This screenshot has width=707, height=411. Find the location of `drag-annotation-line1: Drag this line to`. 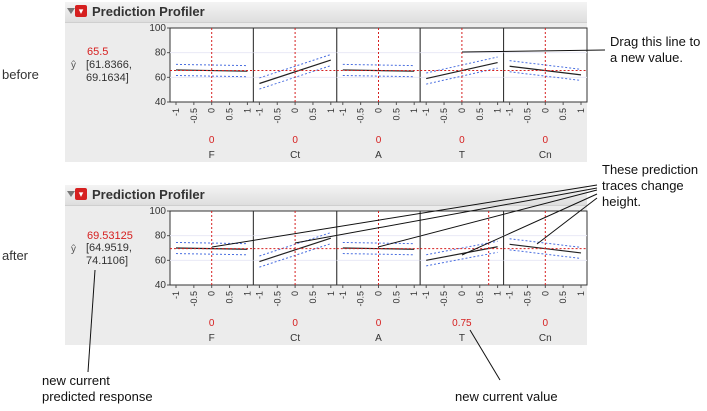

drag-annotation-line1: Drag this line to is located at coordinates (655, 41).